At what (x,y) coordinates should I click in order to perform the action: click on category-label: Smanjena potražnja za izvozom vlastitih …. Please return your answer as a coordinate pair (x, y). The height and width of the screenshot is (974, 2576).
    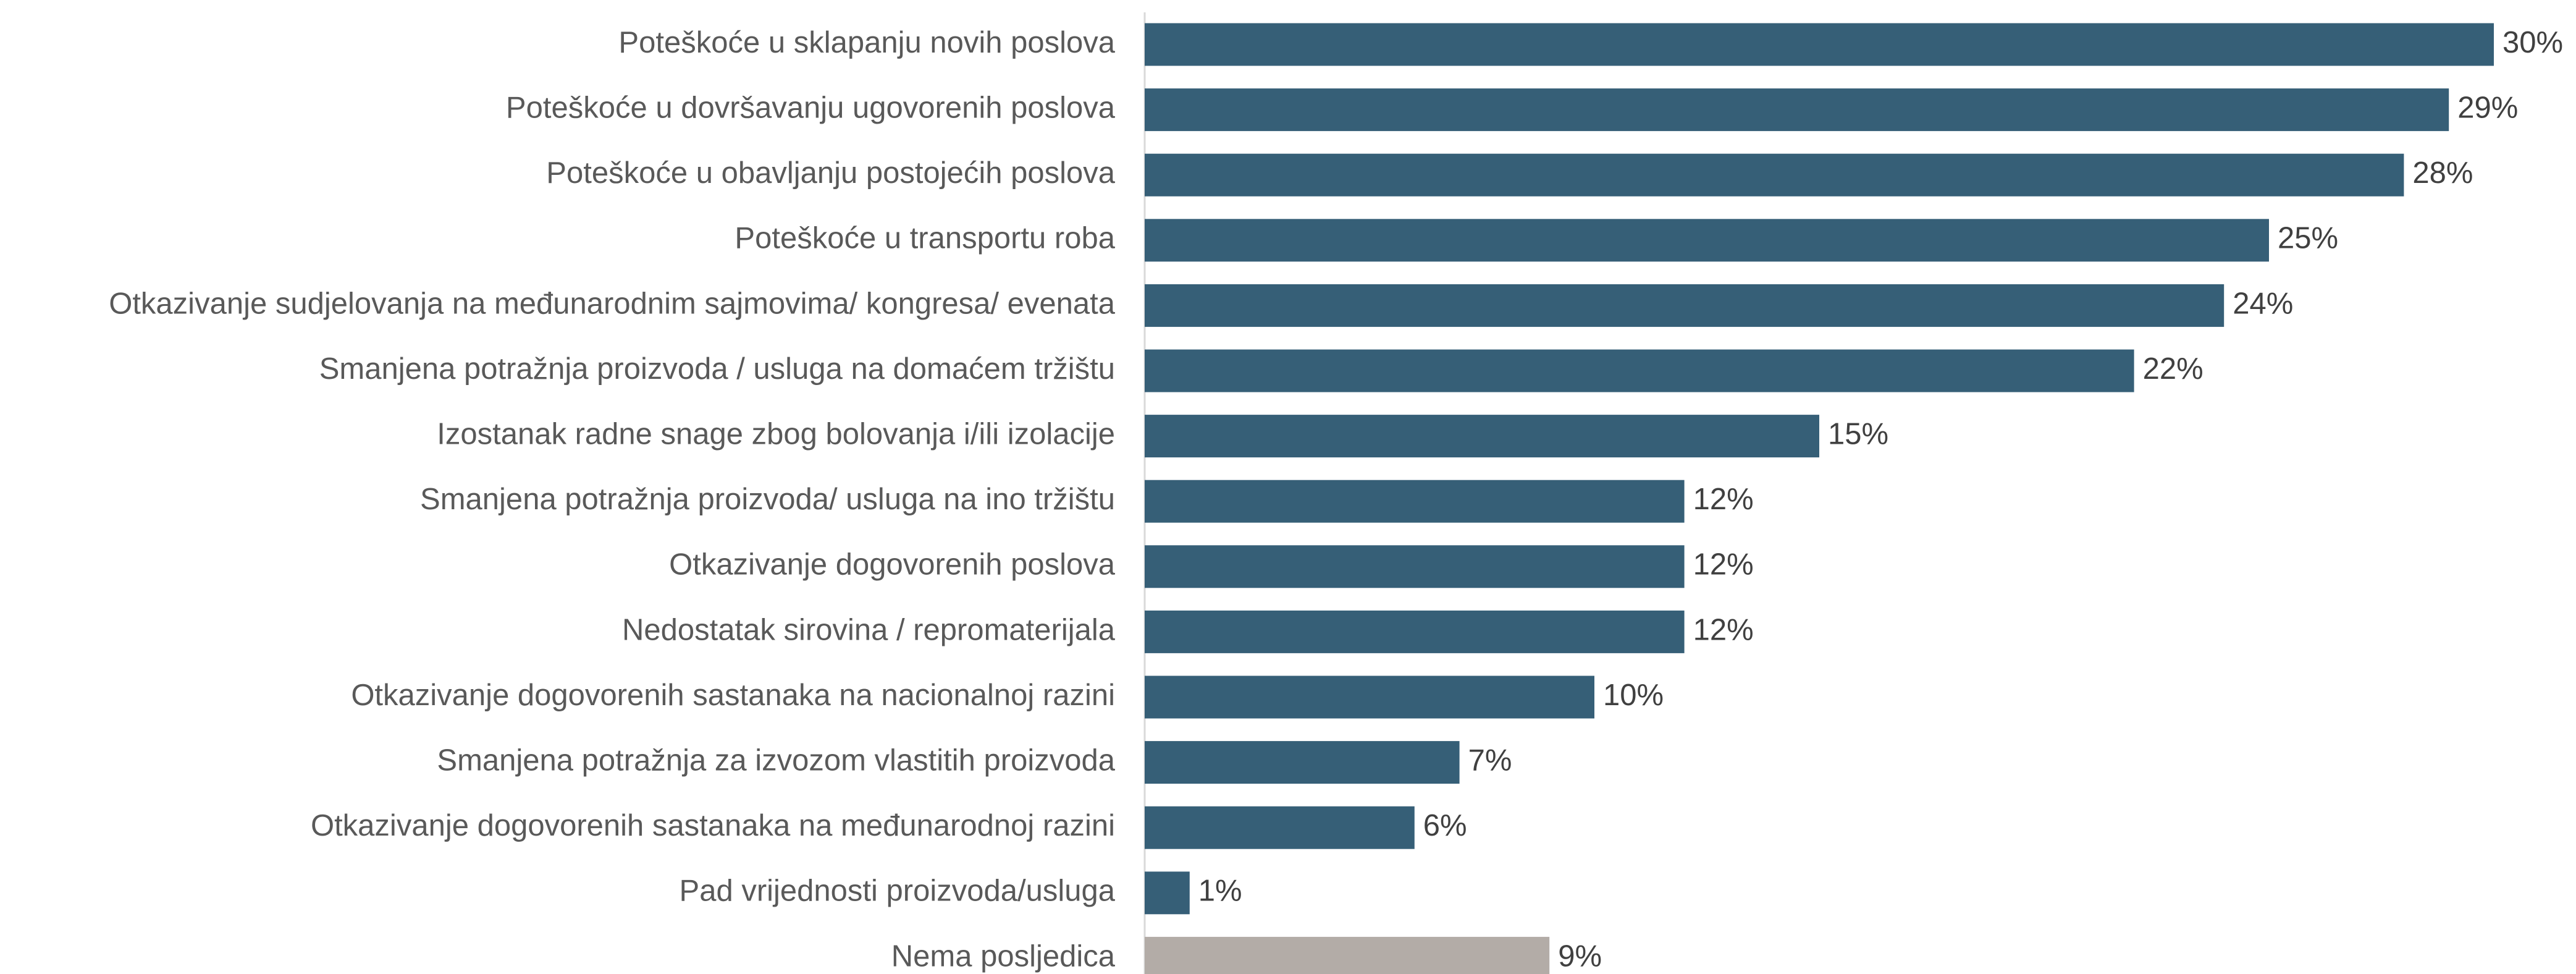
    Looking at the image, I should click on (776, 760).